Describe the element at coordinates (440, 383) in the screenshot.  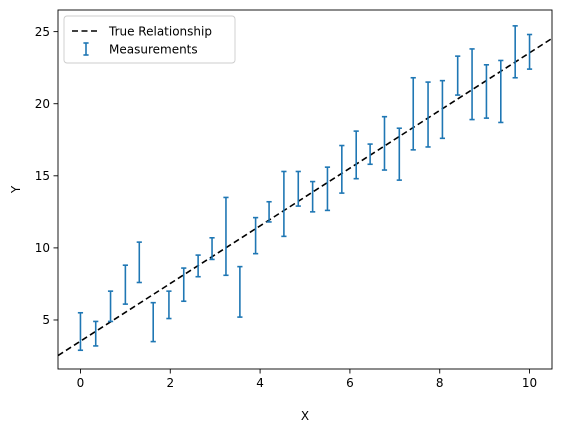
I see `x-tick-label: 8` at that location.